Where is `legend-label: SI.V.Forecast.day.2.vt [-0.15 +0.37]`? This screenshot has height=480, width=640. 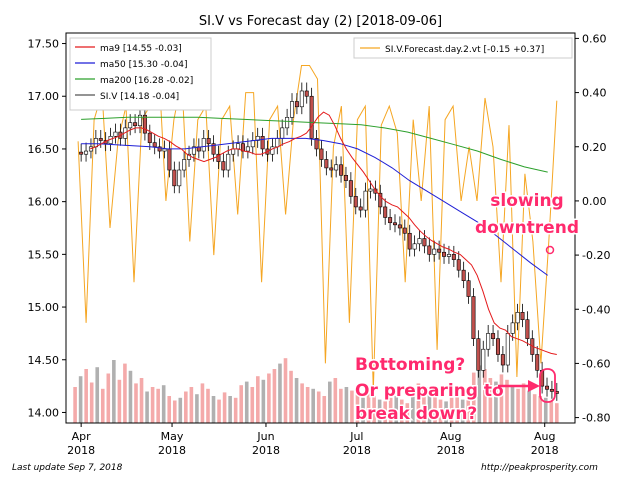
legend-label: SI.V.Forecast.day.2.vt [-0.15 +0.37] is located at coordinates (464, 50).